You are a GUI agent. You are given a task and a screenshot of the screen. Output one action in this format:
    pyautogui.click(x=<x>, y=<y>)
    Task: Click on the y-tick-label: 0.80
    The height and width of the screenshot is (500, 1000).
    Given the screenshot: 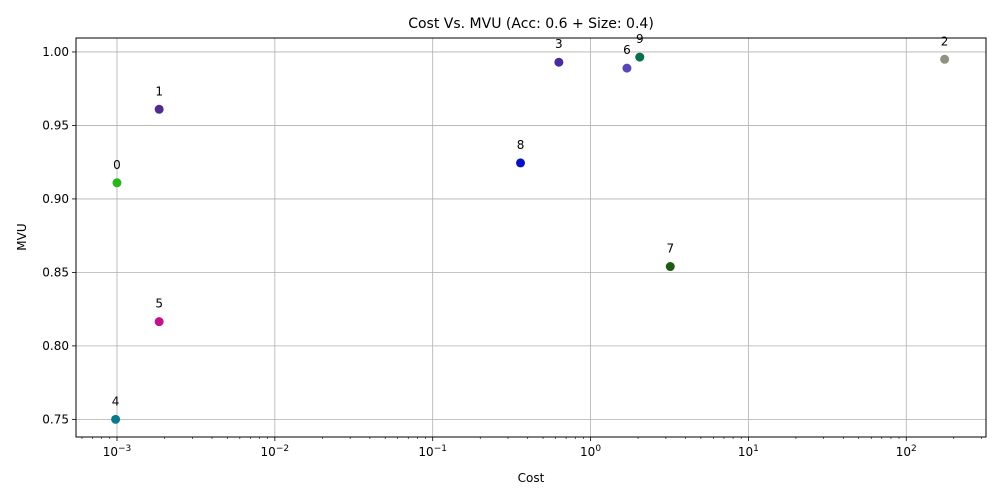 What is the action you would take?
    pyautogui.click(x=55, y=346)
    